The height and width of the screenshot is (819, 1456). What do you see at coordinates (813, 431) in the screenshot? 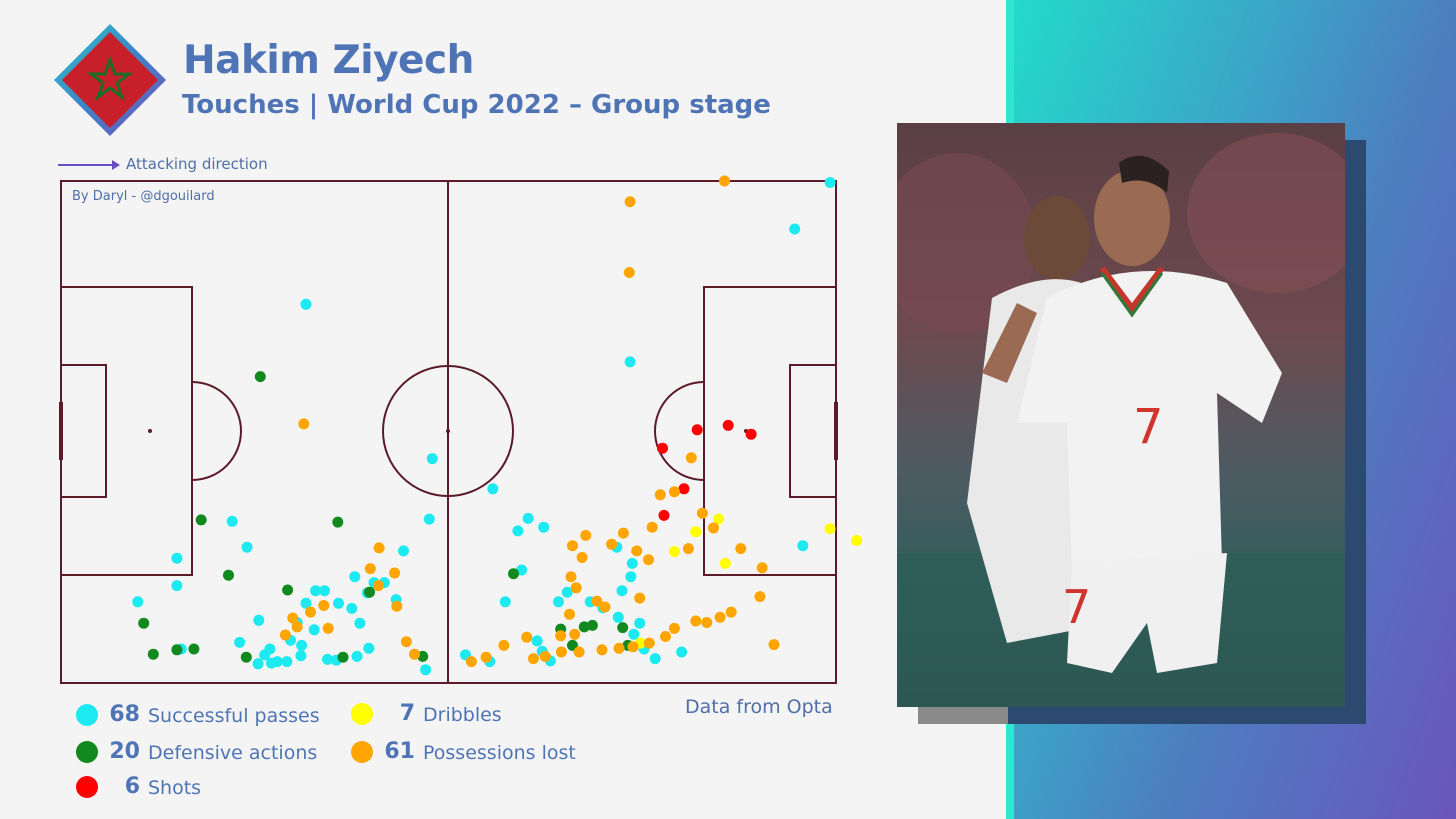
I see `right-goal-area` at bounding box center [813, 431].